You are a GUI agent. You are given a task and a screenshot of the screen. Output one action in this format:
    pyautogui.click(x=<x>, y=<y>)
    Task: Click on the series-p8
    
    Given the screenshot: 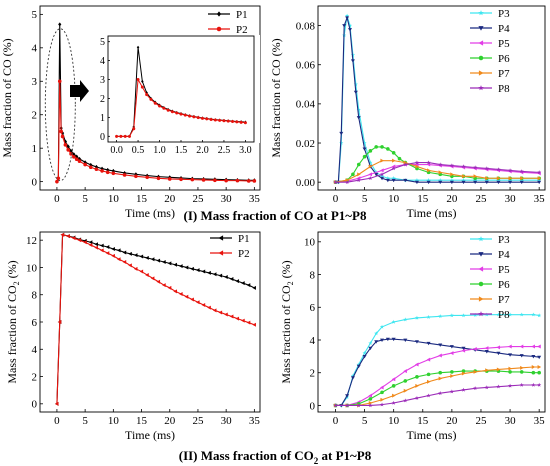 What is the action you would take?
    pyautogui.click(x=437, y=172)
    